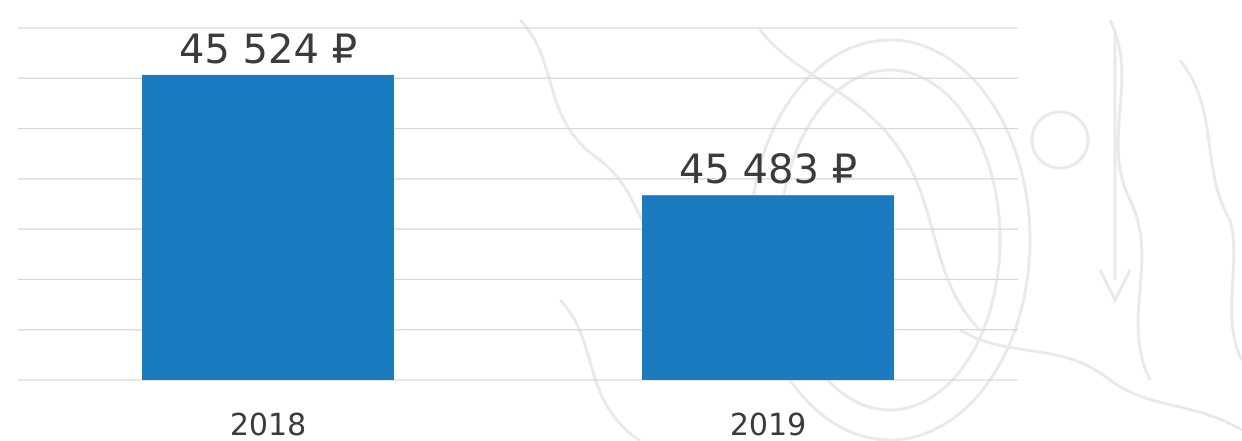  Describe the element at coordinates (268, 227) in the screenshot. I see `bar-2018` at that location.